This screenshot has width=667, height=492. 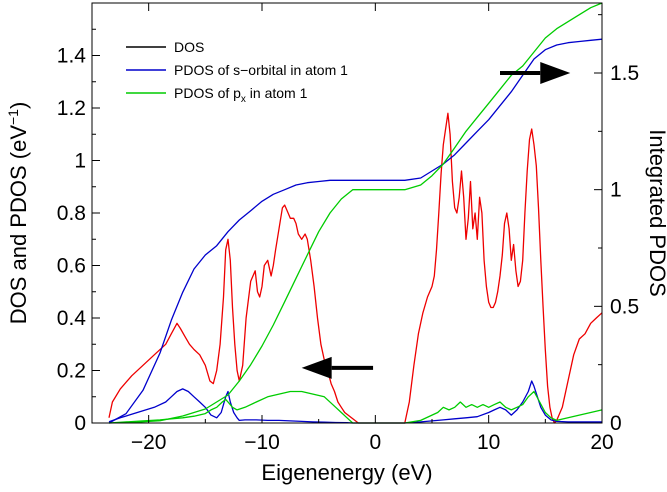 What do you see at coordinates (601, 442) in the screenshot?
I see `x-tick-label: 20` at bounding box center [601, 442].